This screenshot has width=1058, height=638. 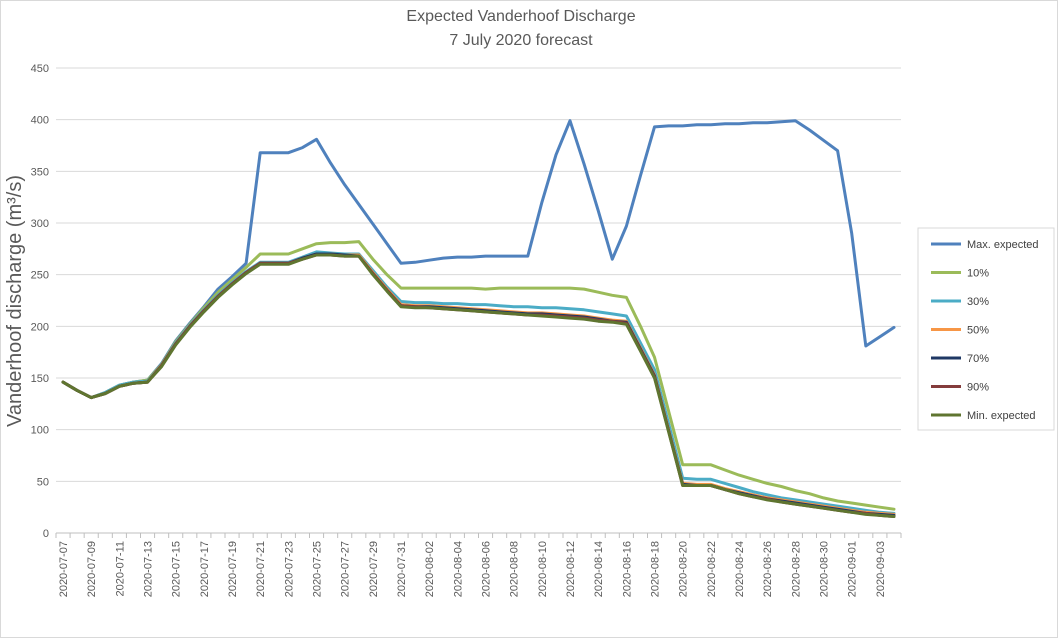 I want to click on x-tick-label: 2020-07-11, so click(x=120, y=568).